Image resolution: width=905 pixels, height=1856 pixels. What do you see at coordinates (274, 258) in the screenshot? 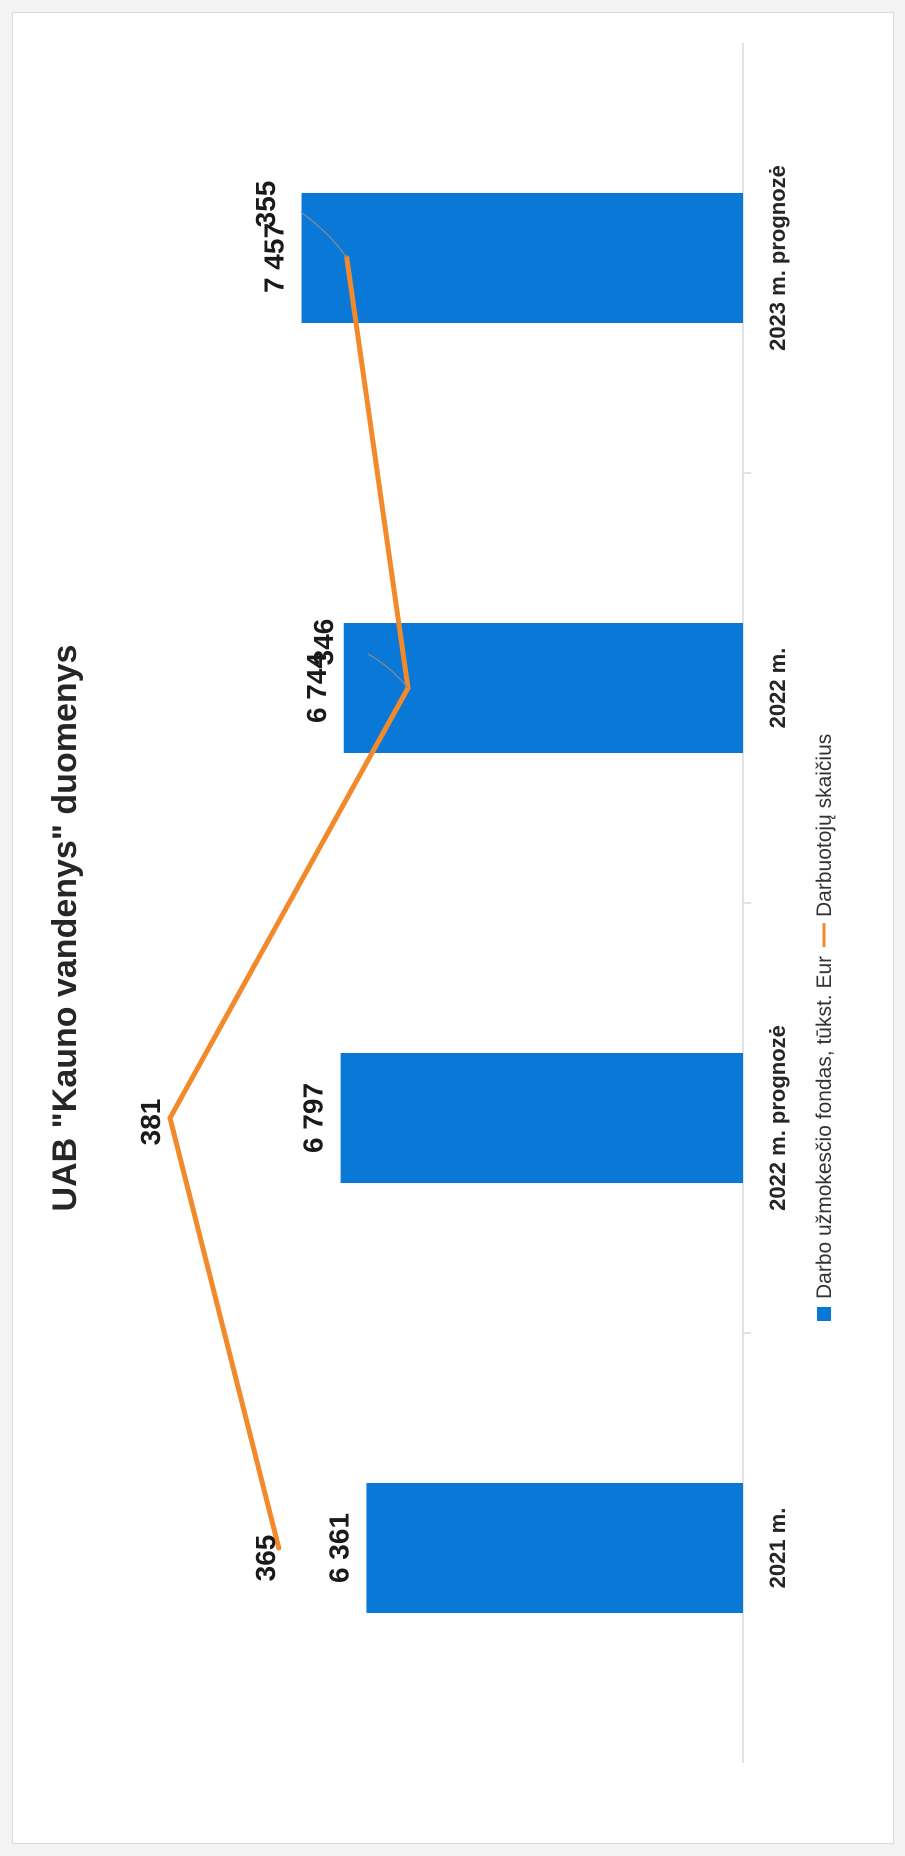
I see `bar-value-label: 7 457` at bounding box center [274, 258].